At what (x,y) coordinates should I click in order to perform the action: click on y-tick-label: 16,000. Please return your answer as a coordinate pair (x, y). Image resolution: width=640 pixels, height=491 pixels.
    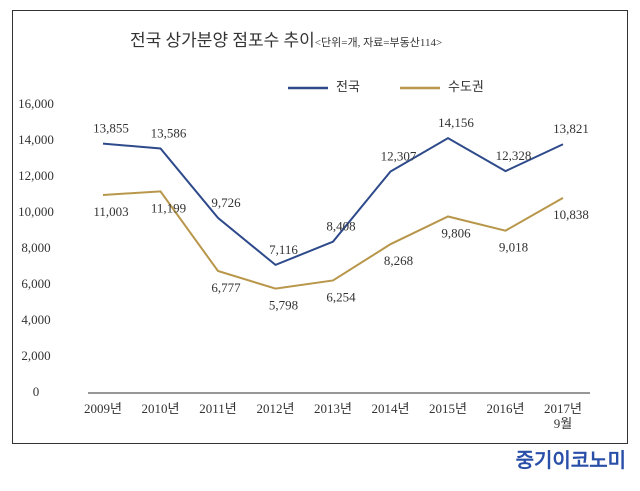
    Looking at the image, I should click on (36, 103).